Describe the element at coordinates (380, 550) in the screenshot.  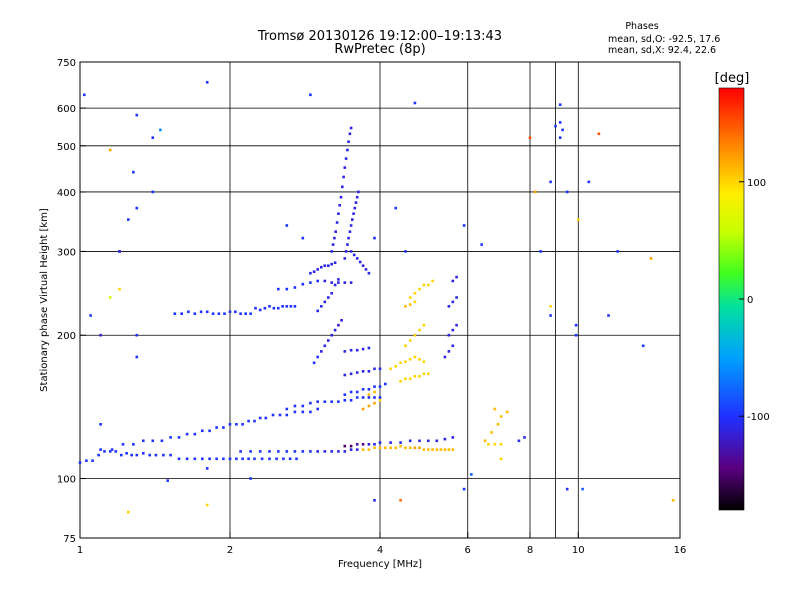
I see `x-tick-label: 4` at that location.